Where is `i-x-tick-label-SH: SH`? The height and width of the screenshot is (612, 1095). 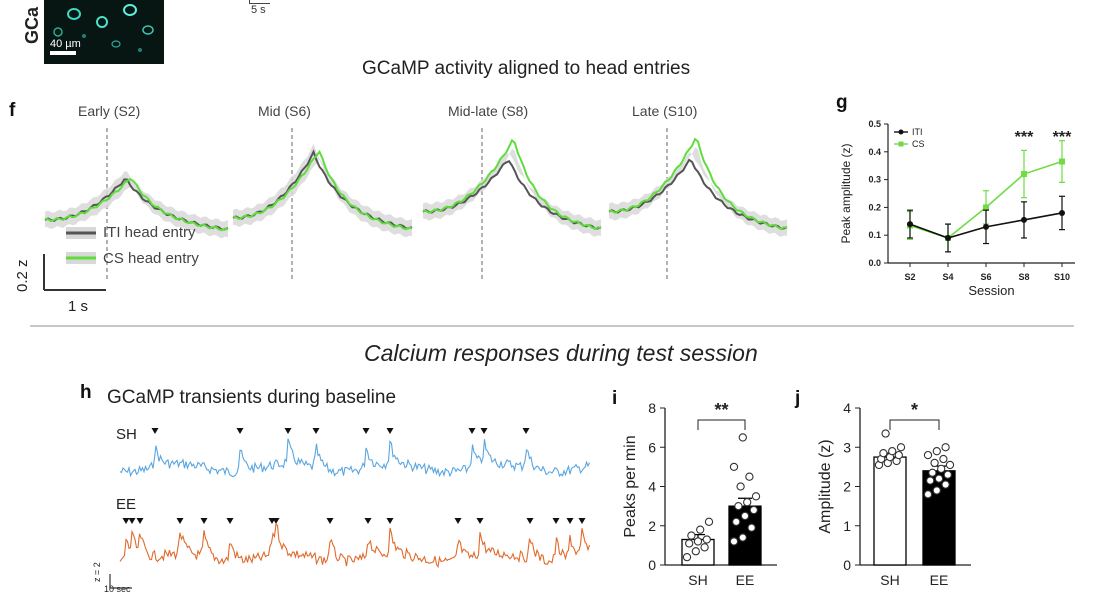
i-x-tick-label-SH: SH is located at coordinates (697, 580).